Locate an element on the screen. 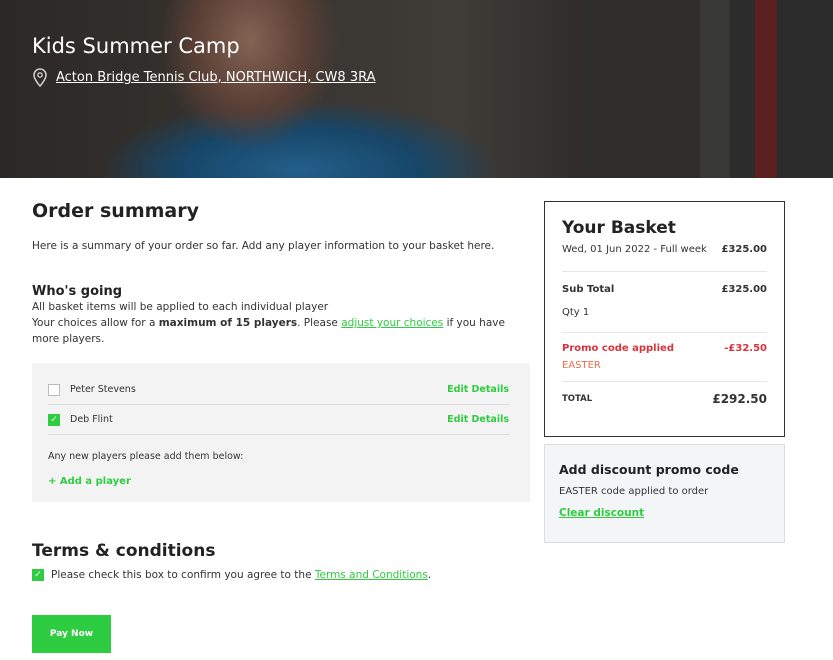 Image resolution: width=833 pixels, height=660 pixels. max-players: maximum of 15 players is located at coordinates (228, 323).